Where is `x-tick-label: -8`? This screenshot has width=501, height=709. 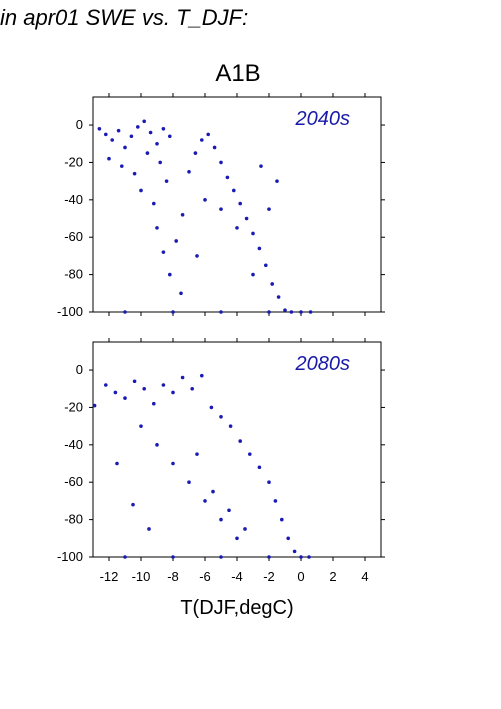
x-tick-label: -8 is located at coordinates (173, 576).